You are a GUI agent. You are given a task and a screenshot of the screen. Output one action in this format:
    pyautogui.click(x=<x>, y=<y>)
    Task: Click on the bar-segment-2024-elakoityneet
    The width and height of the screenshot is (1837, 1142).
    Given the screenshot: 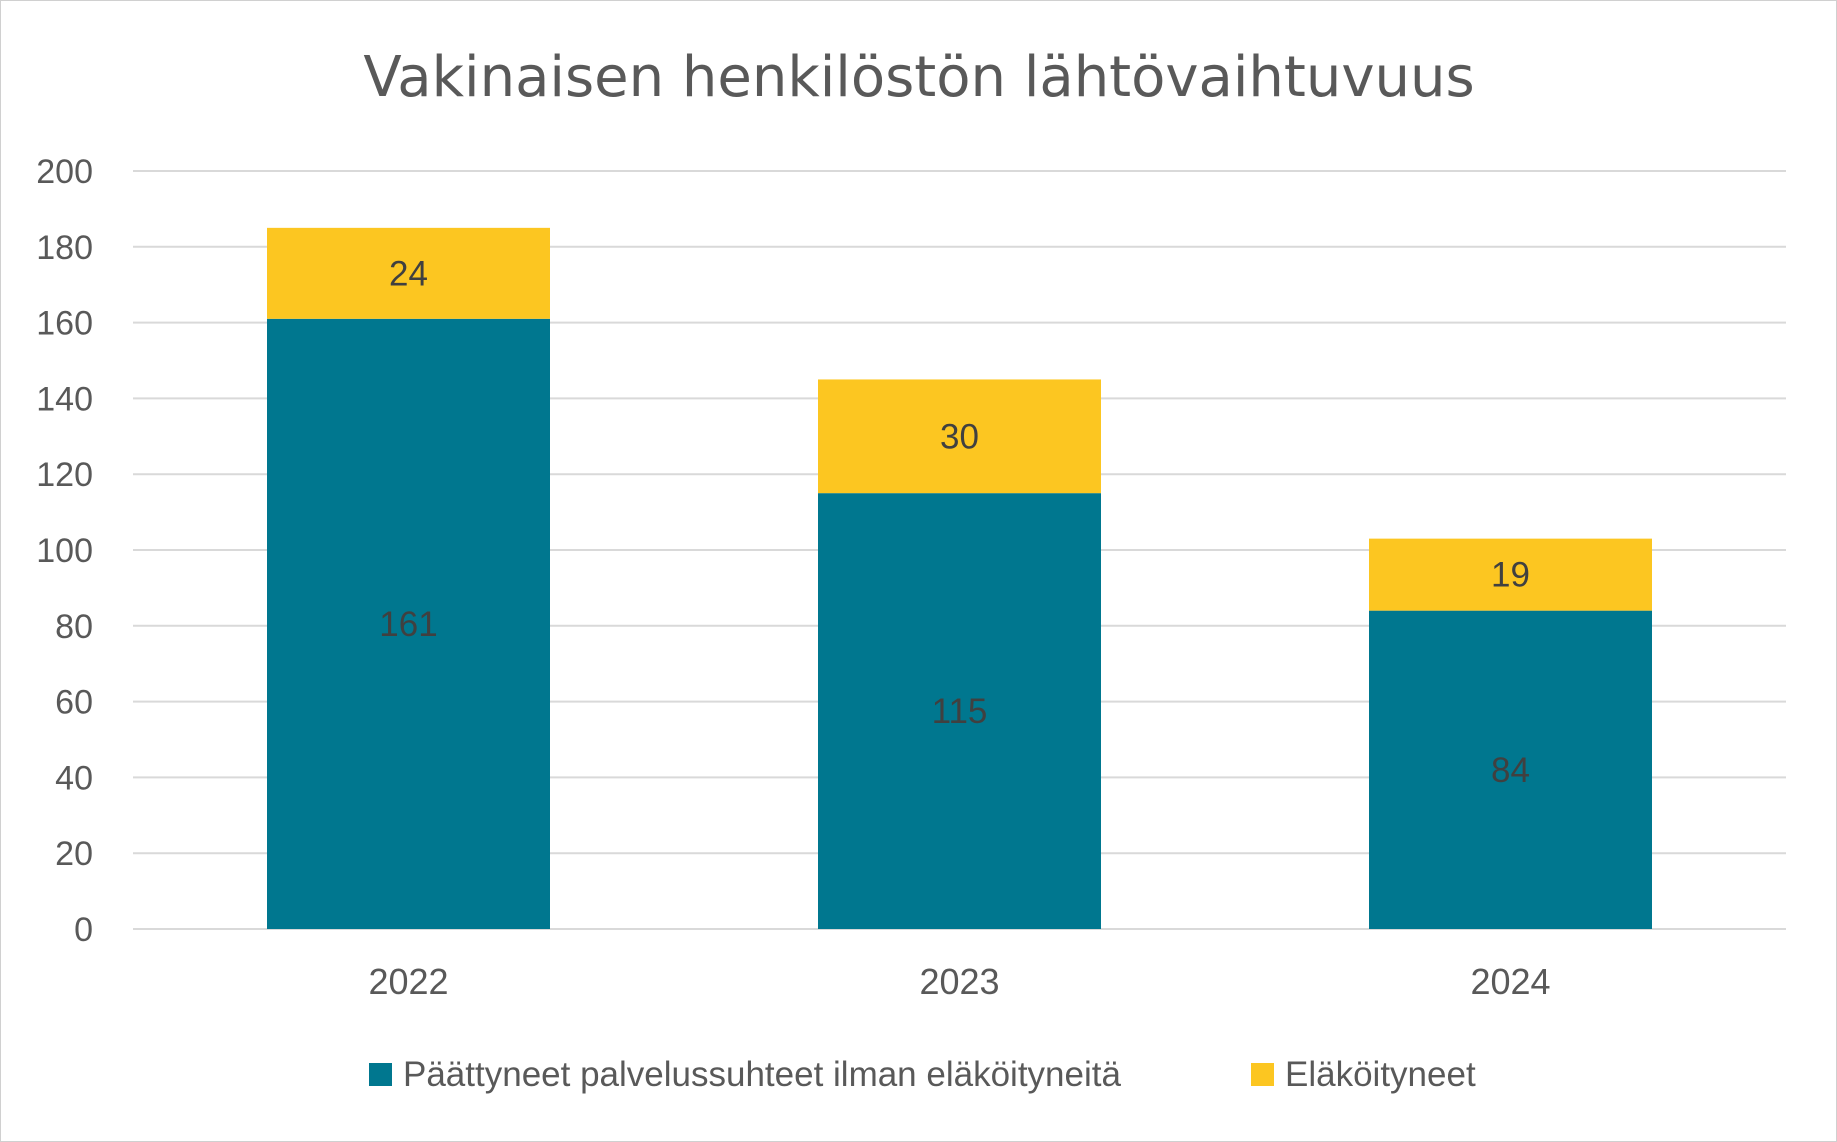 What is the action you would take?
    pyautogui.click(x=1510, y=574)
    